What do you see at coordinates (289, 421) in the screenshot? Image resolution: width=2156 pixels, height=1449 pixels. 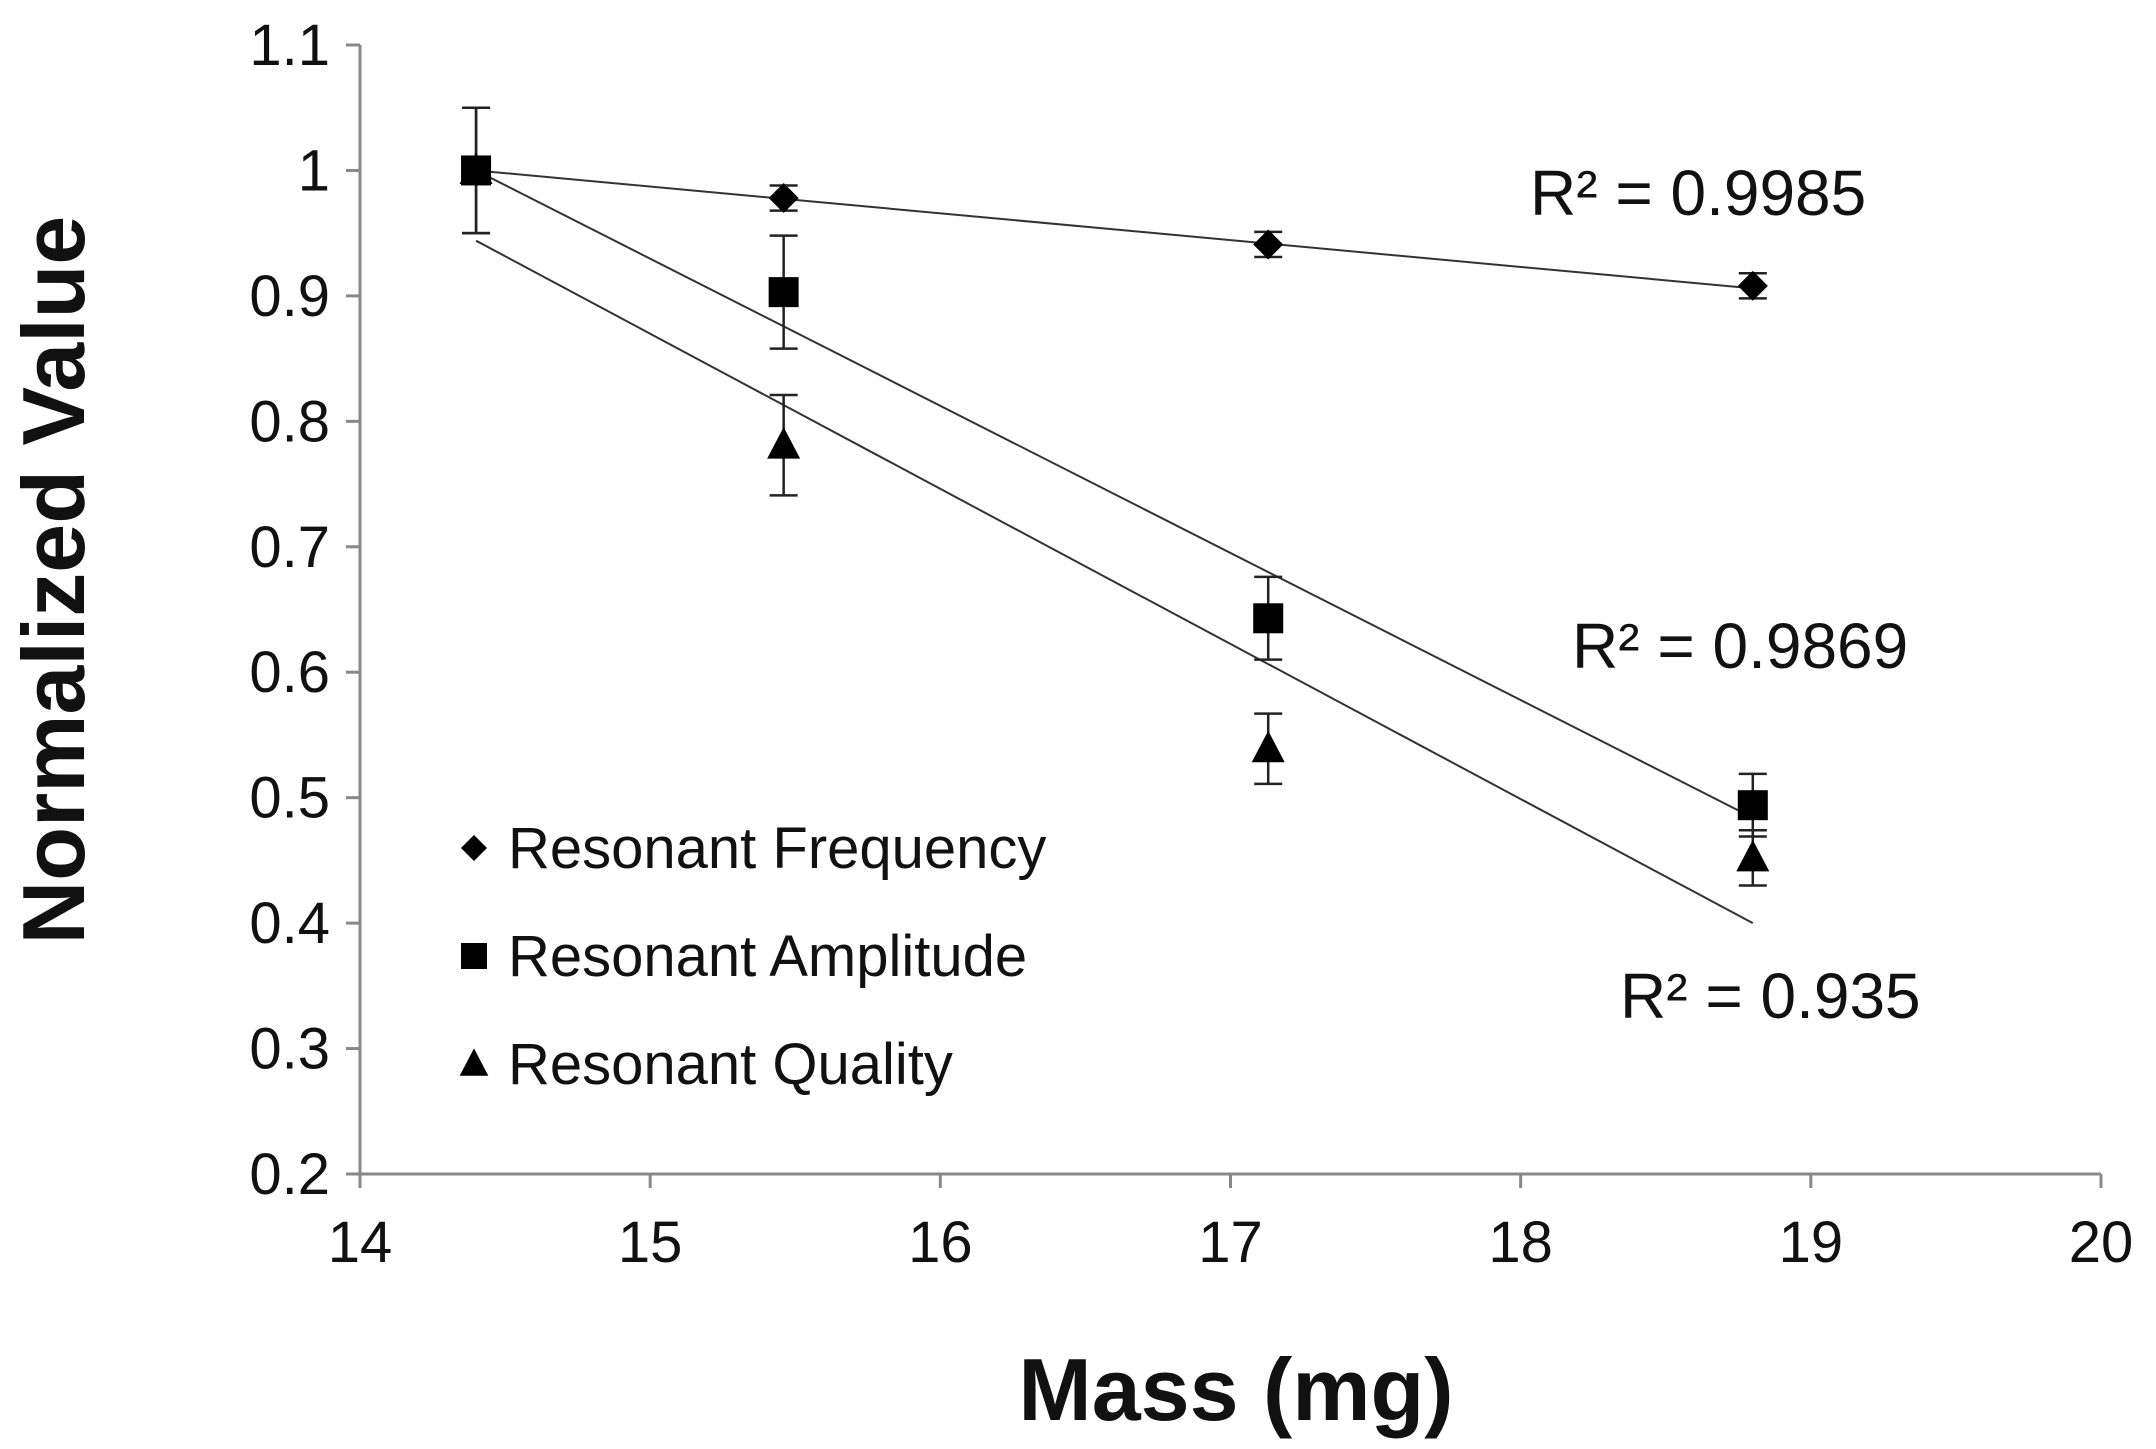 I see `y-tick-label: 0.8` at bounding box center [289, 421].